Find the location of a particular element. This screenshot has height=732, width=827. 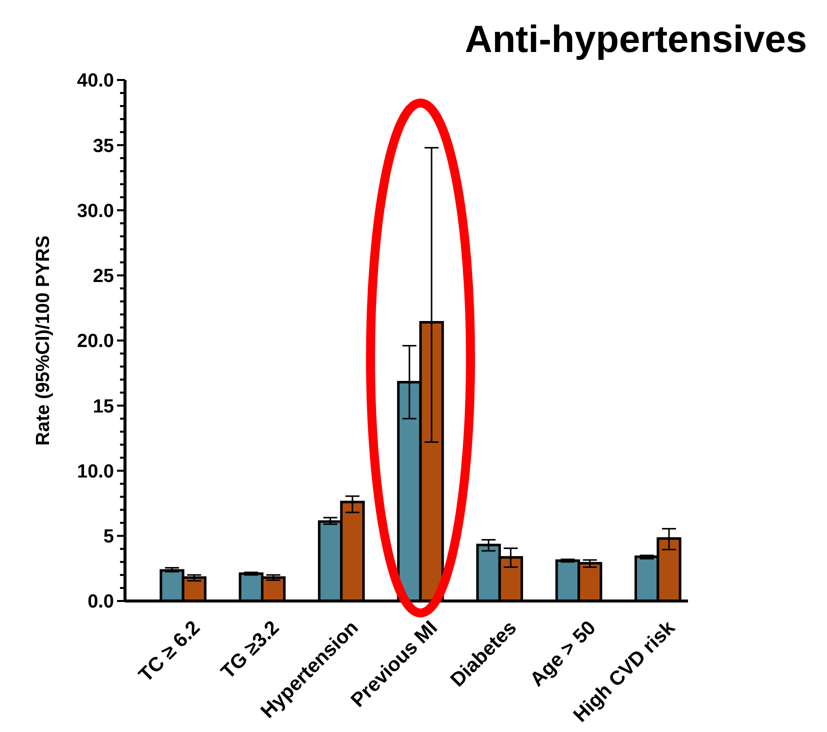

y-tick-label: 40.0 is located at coordinates (95, 81).